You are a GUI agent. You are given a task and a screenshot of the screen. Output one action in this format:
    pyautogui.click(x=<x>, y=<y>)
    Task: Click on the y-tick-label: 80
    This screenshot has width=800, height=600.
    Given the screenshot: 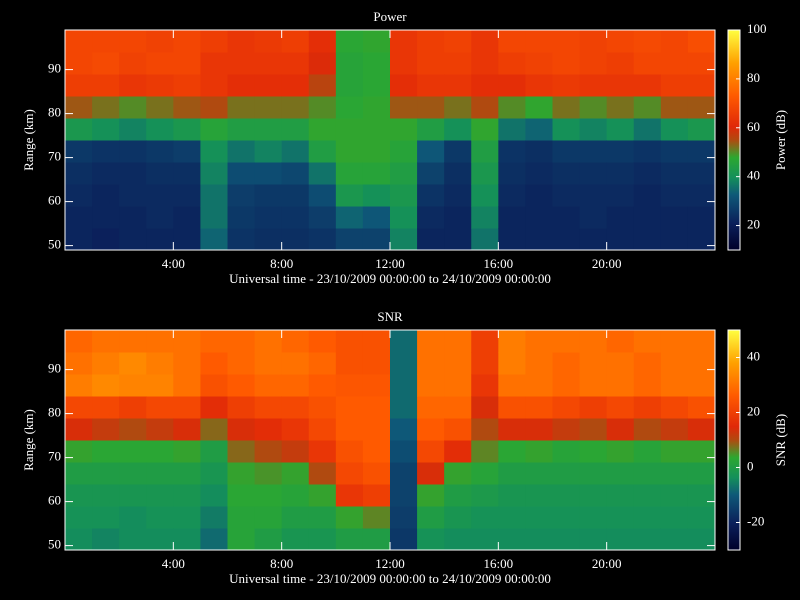 What is the action you would take?
    pyautogui.click(x=54, y=112)
    